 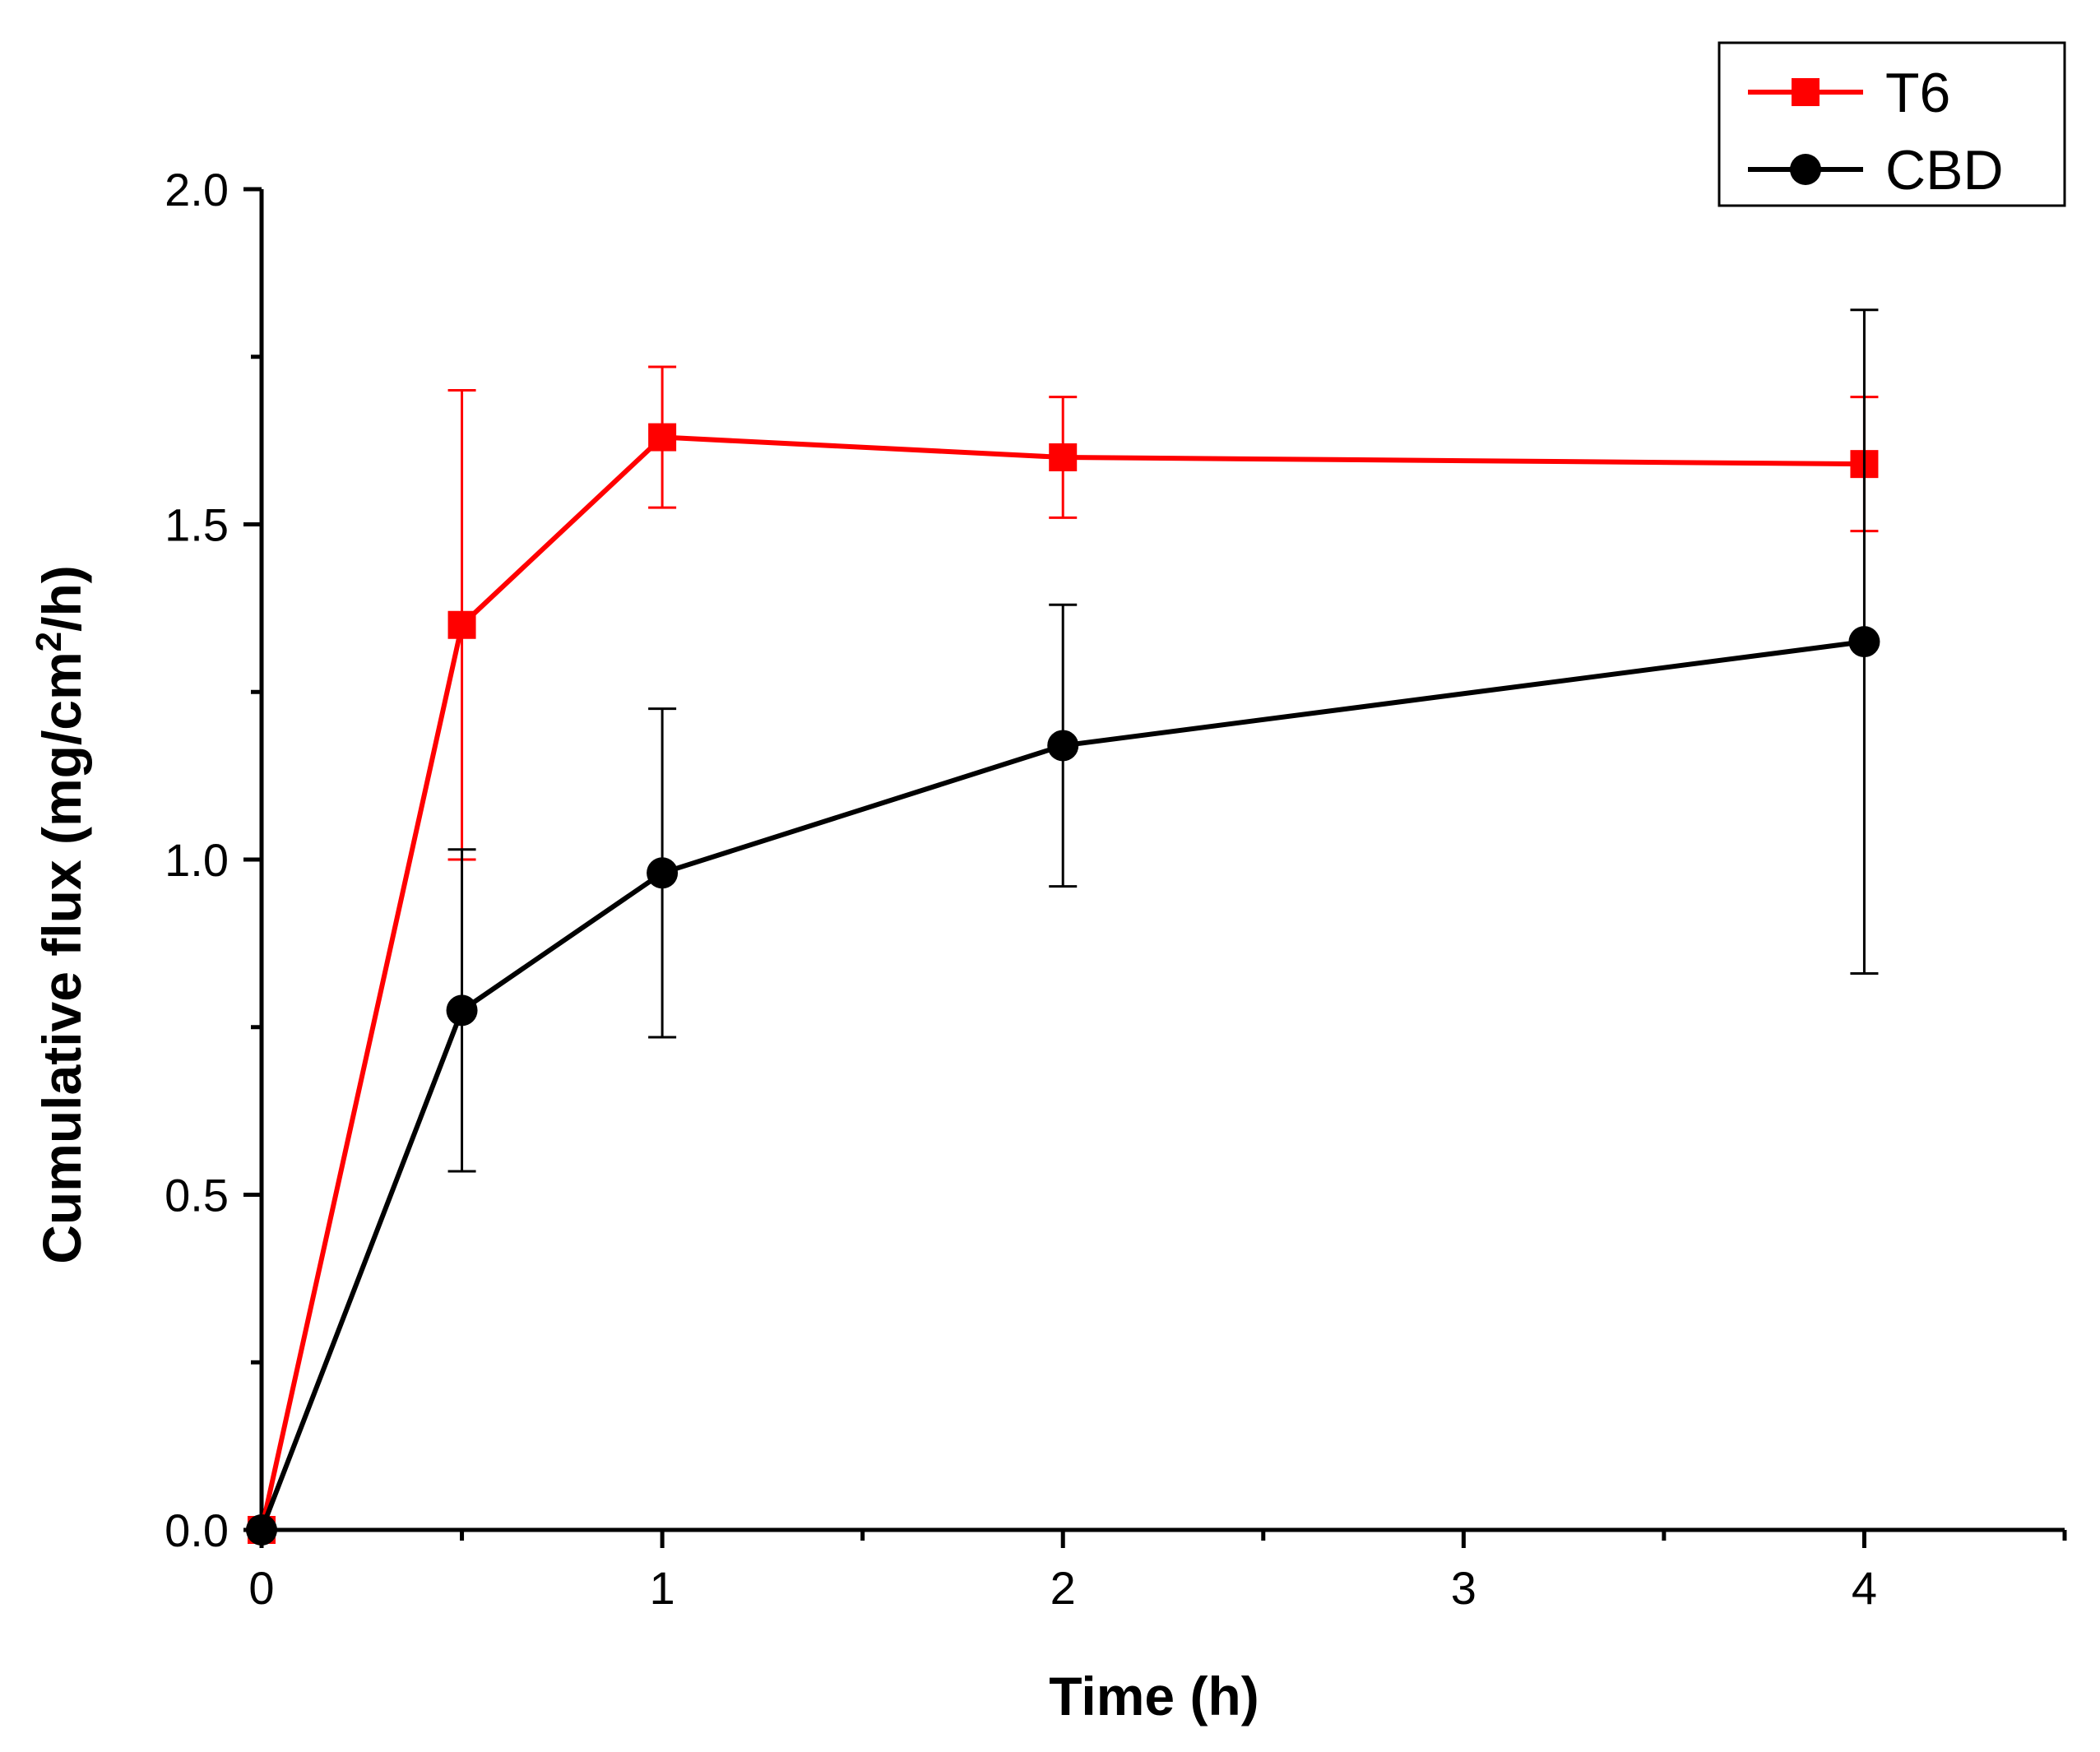 I want to click on y-axis-title-tail: /h), so click(x=62, y=599).